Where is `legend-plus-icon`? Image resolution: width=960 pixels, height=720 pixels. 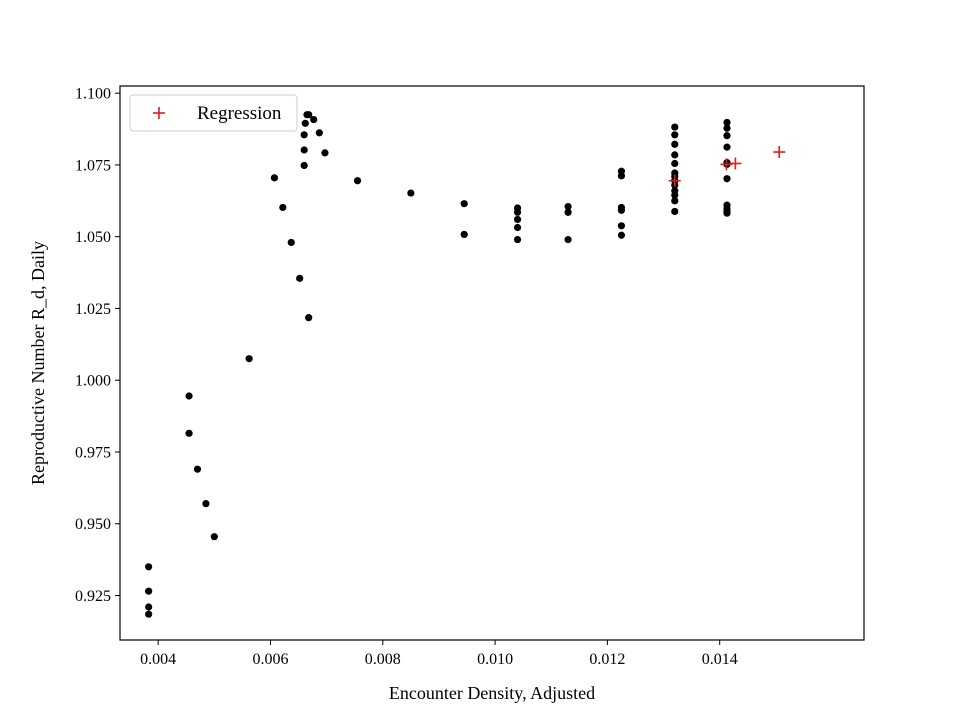
legend-plus-icon is located at coordinates (159, 113).